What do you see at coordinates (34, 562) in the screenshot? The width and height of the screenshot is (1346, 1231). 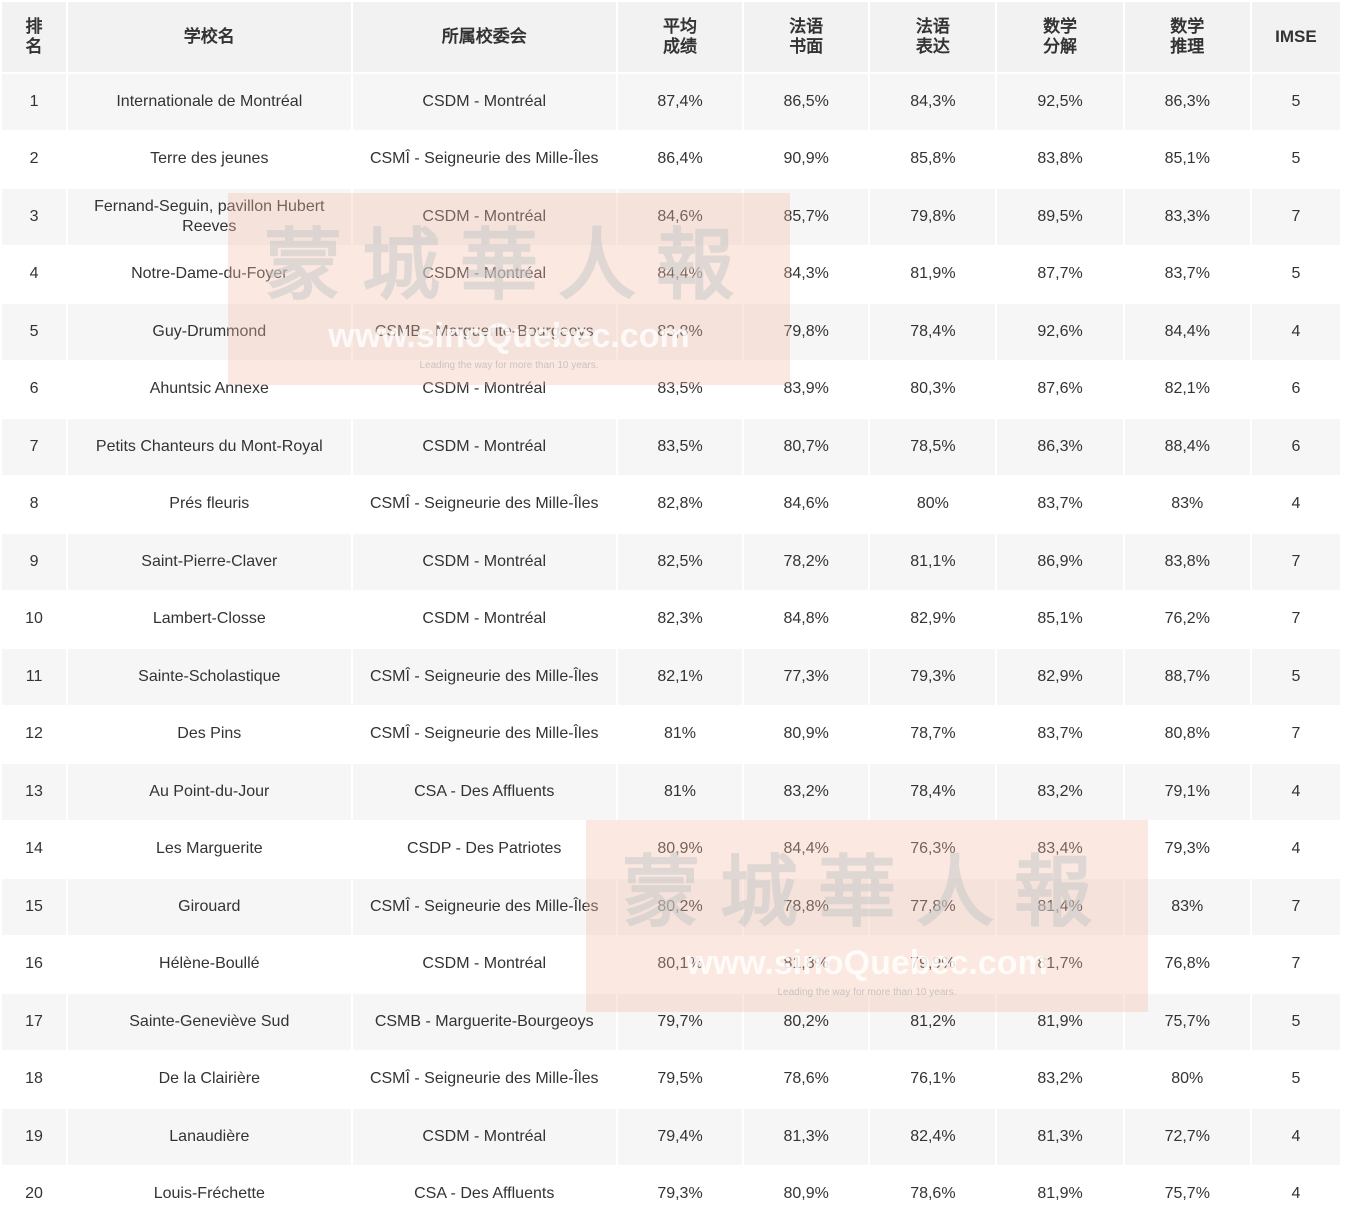 I see `table-cell: 9` at bounding box center [34, 562].